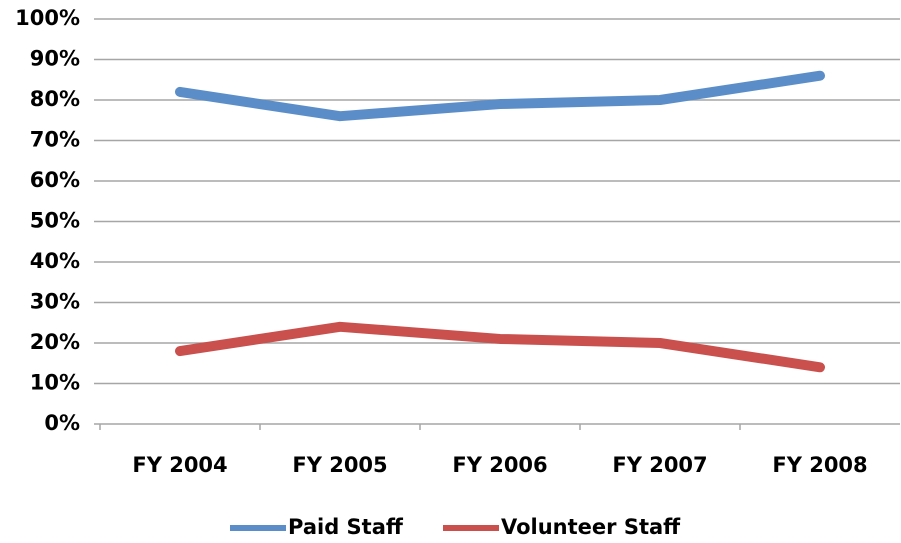 The width and height of the screenshot is (901, 543). Describe the element at coordinates (55, 140) in the screenshot. I see `y-tick-label: 70%` at that location.